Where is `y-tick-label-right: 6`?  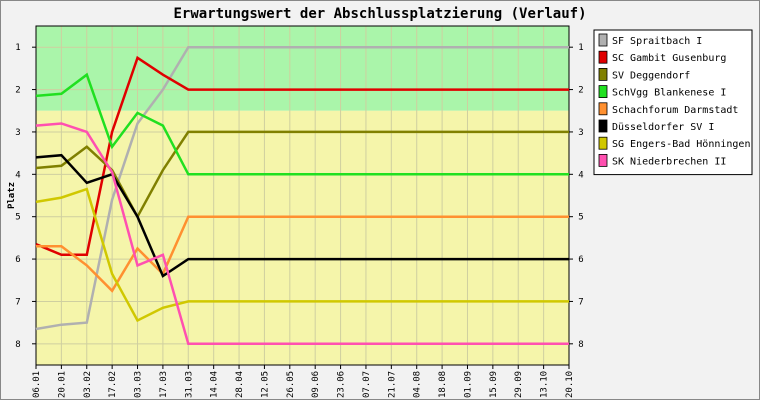
y-tick-label-right: 6 is located at coordinates (580, 260).